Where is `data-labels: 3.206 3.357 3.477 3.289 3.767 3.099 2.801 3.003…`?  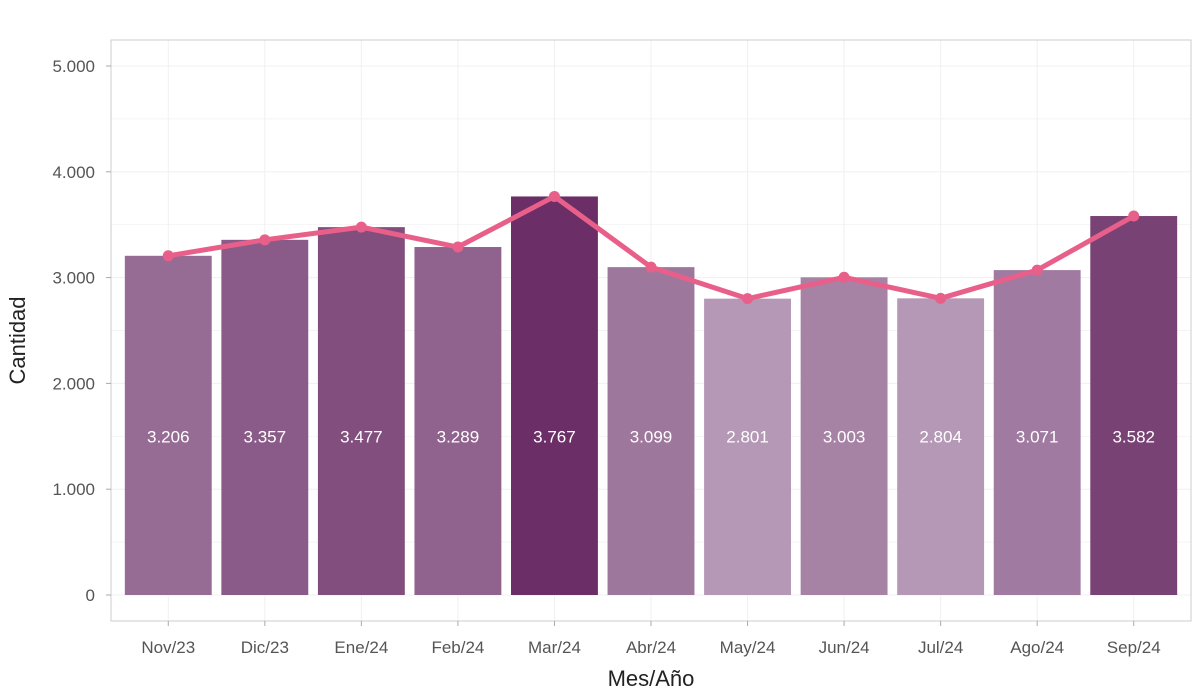 data-labels: 3.206 3.357 3.477 3.289 3.767 3.099 2.801 3.003… is located at coordinates (651, 436).